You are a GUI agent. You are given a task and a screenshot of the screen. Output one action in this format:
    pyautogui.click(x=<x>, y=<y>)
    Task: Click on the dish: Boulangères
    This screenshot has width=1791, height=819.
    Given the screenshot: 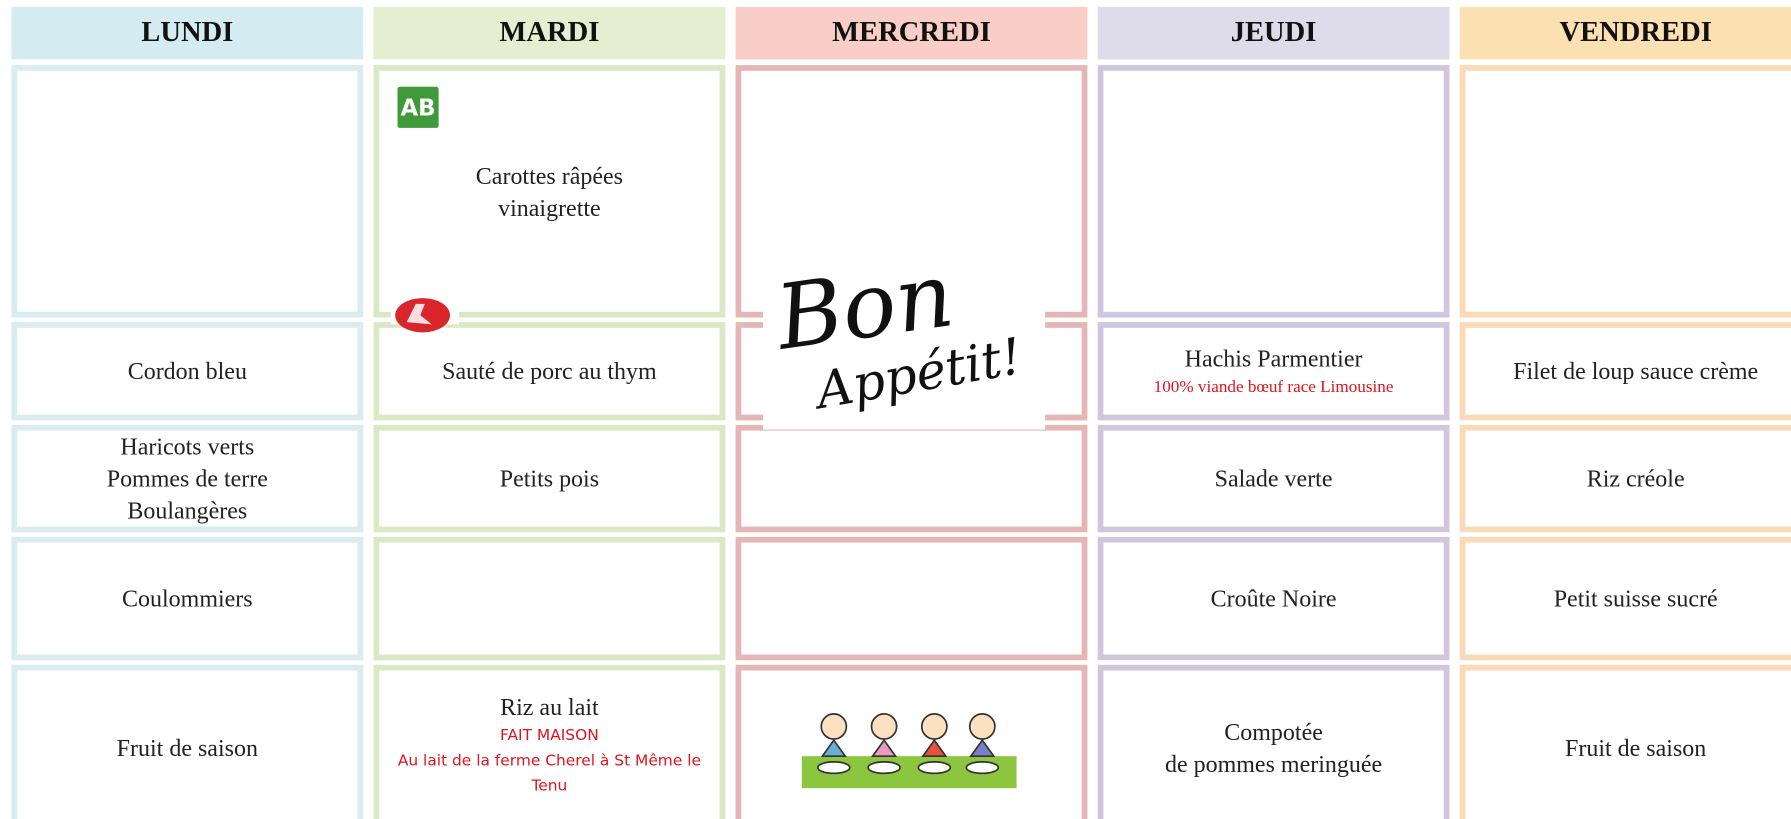 What is the action you would take?
    pyautogui.click(x=187, y=510)
    